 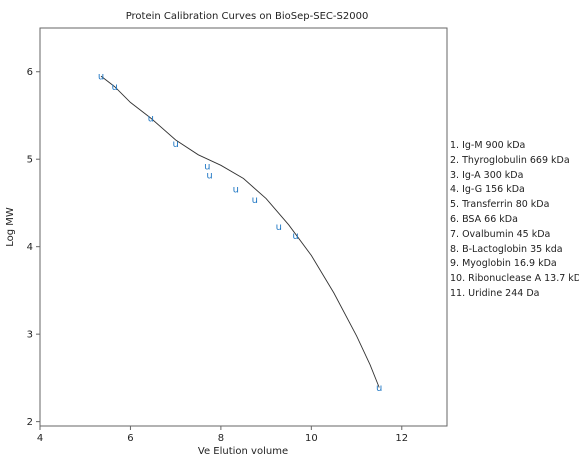 I want to click on x-axis-label: Ve Elution volume, so click(x=243, y=451).